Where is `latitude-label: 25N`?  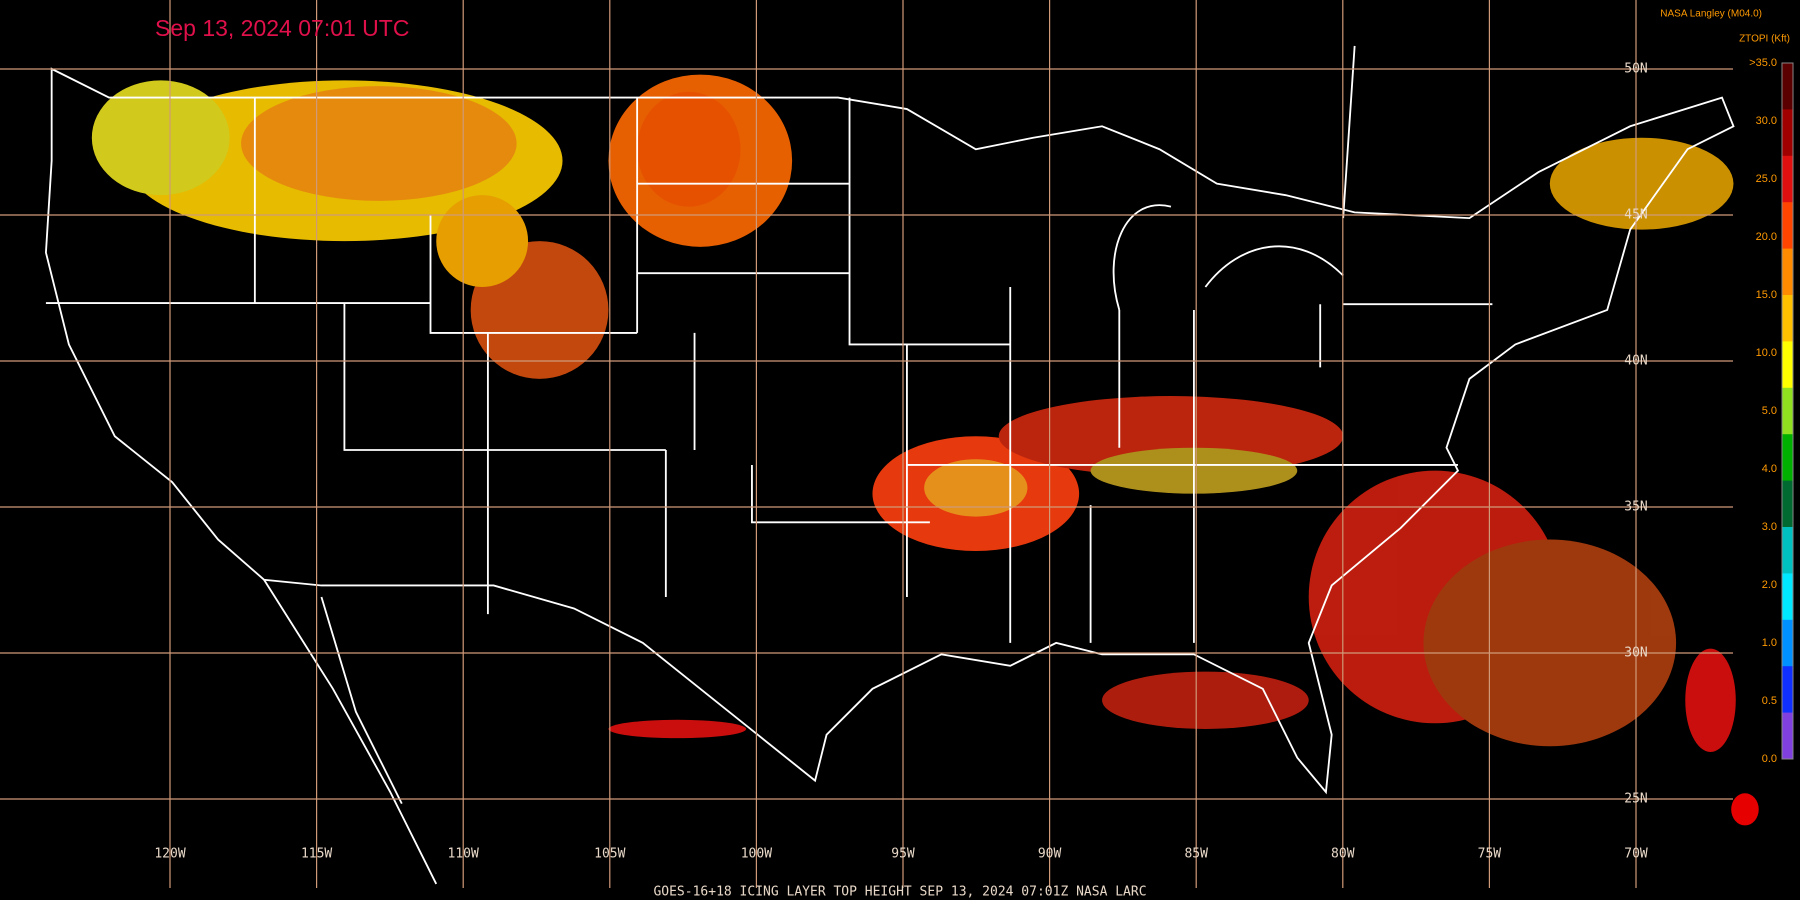 latitude-label: 25N is located at coordinates (1635, 799).